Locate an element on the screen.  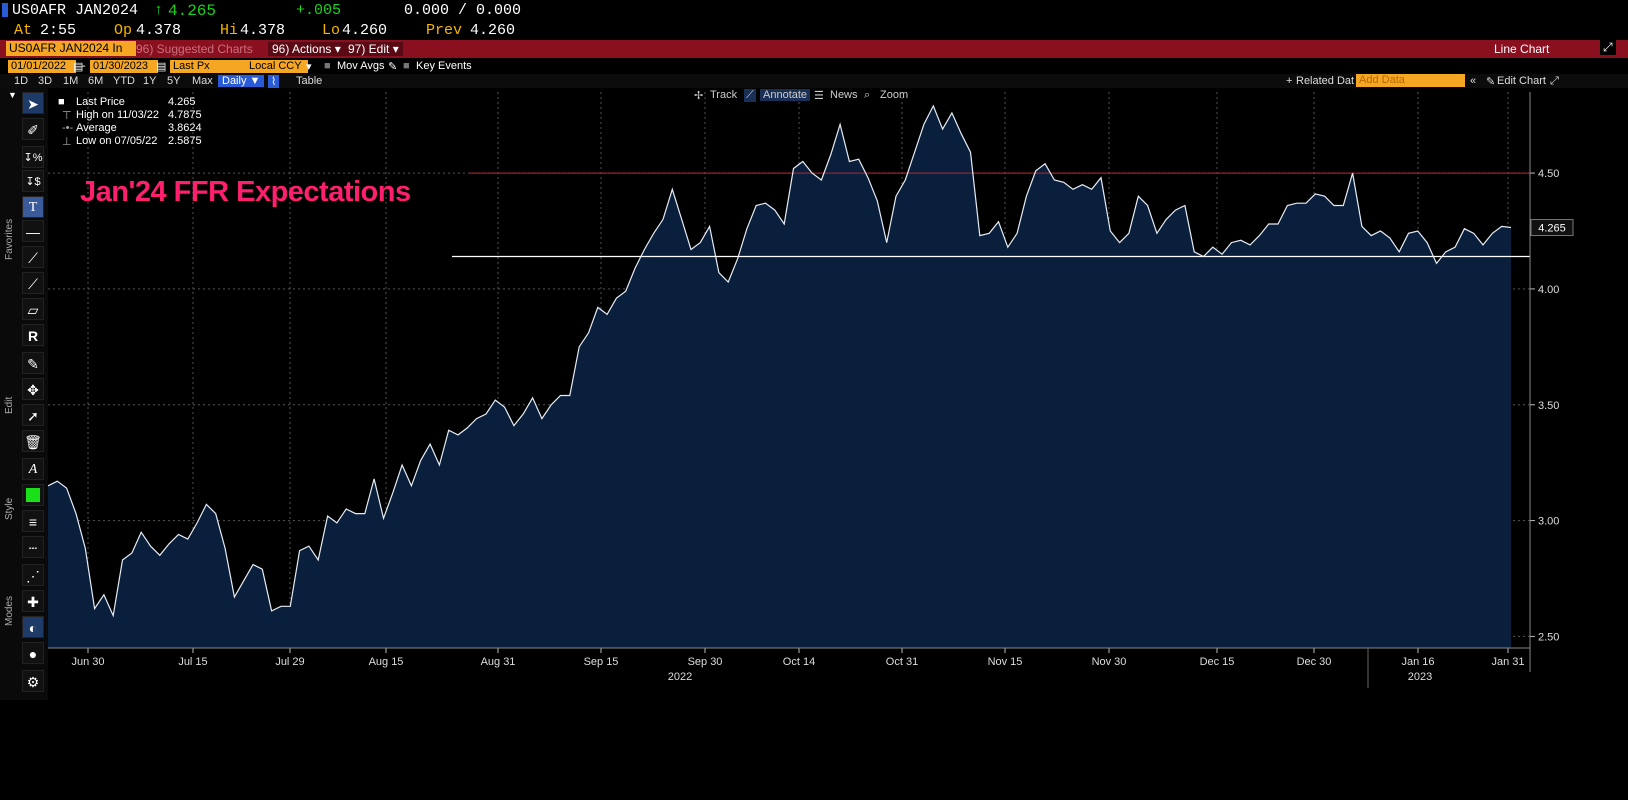
ray-line-icon: ⟋ is located at coordinates (33, 283).